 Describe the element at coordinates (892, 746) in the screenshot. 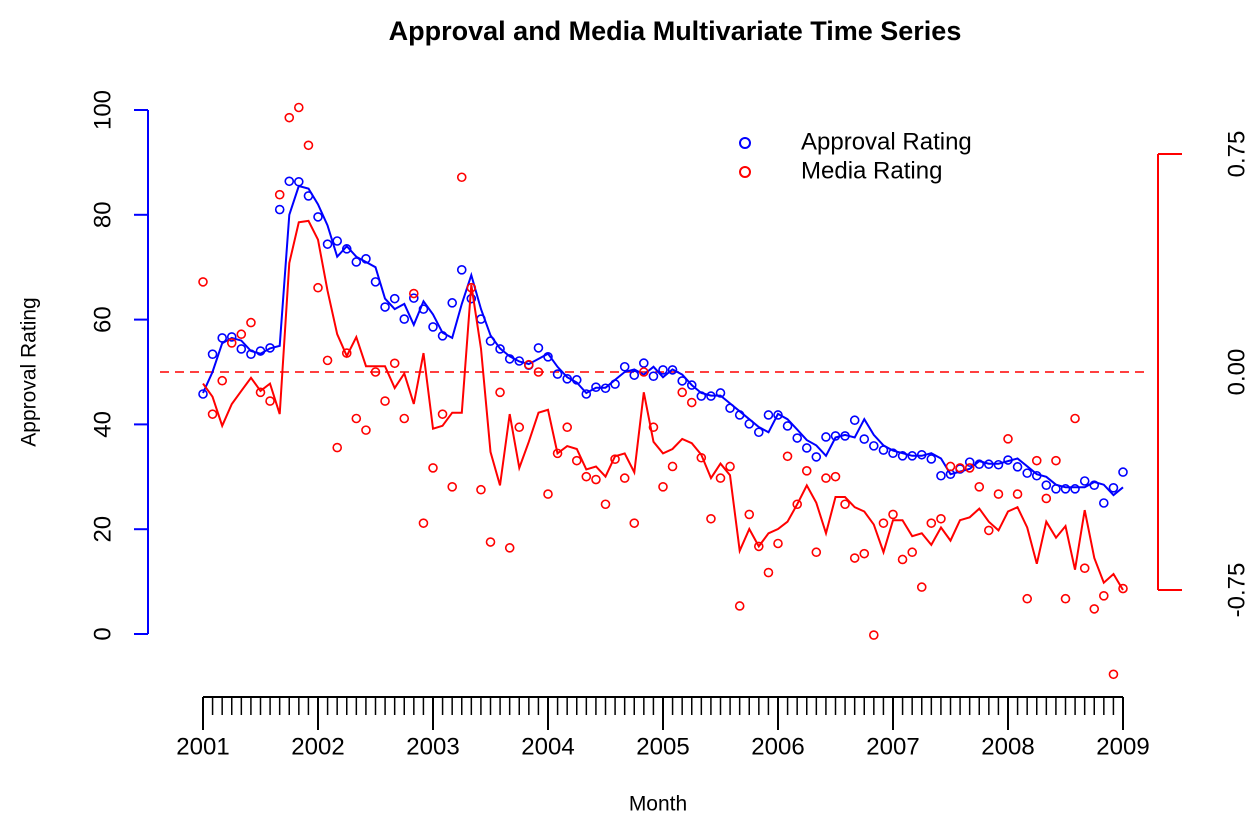

I see `x-tick-label: 2007` at that location.